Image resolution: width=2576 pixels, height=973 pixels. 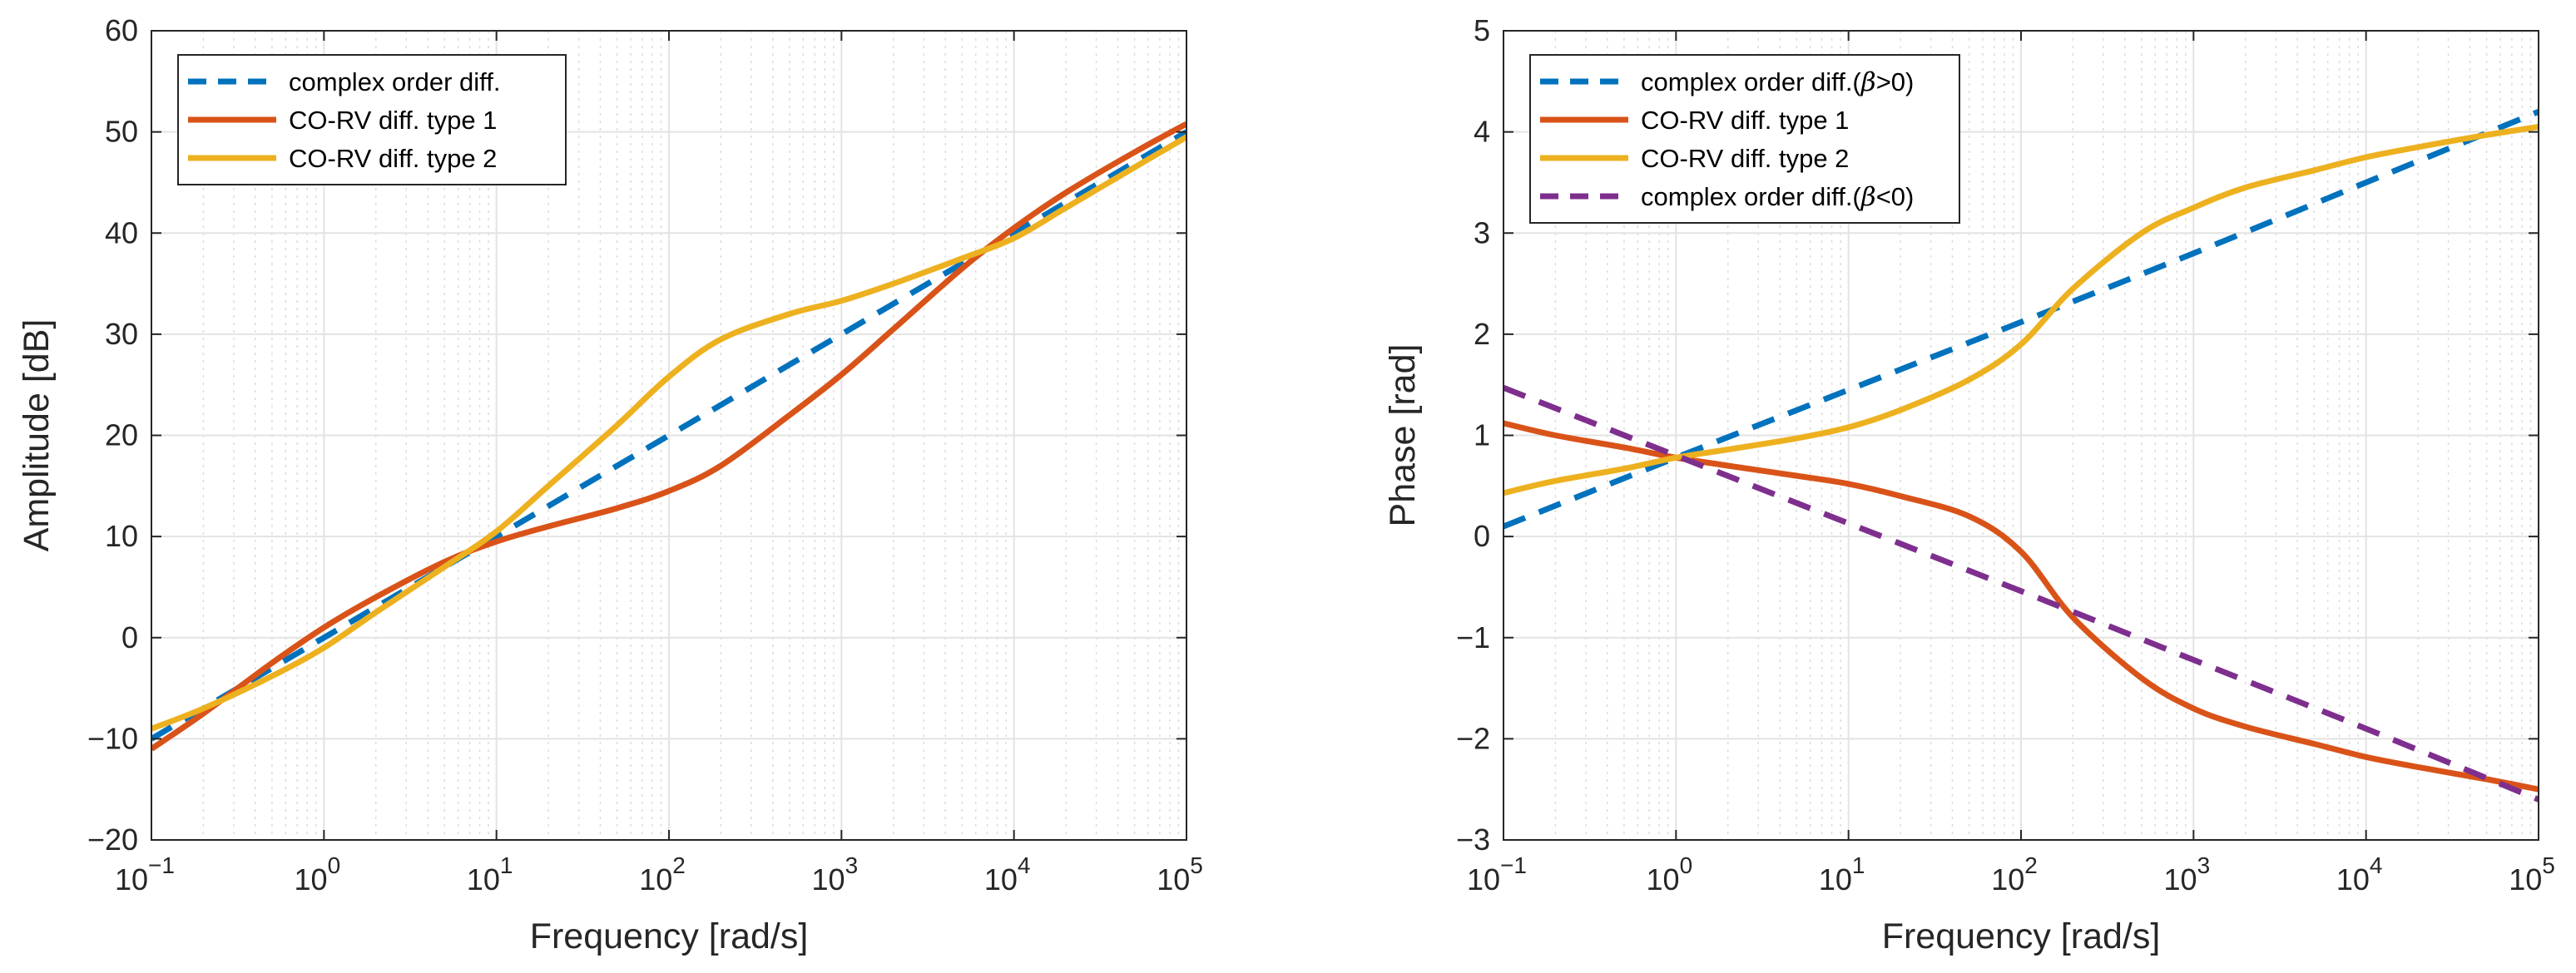 I want to click on y-tick-label: 1, so click(x=1482, y=435).